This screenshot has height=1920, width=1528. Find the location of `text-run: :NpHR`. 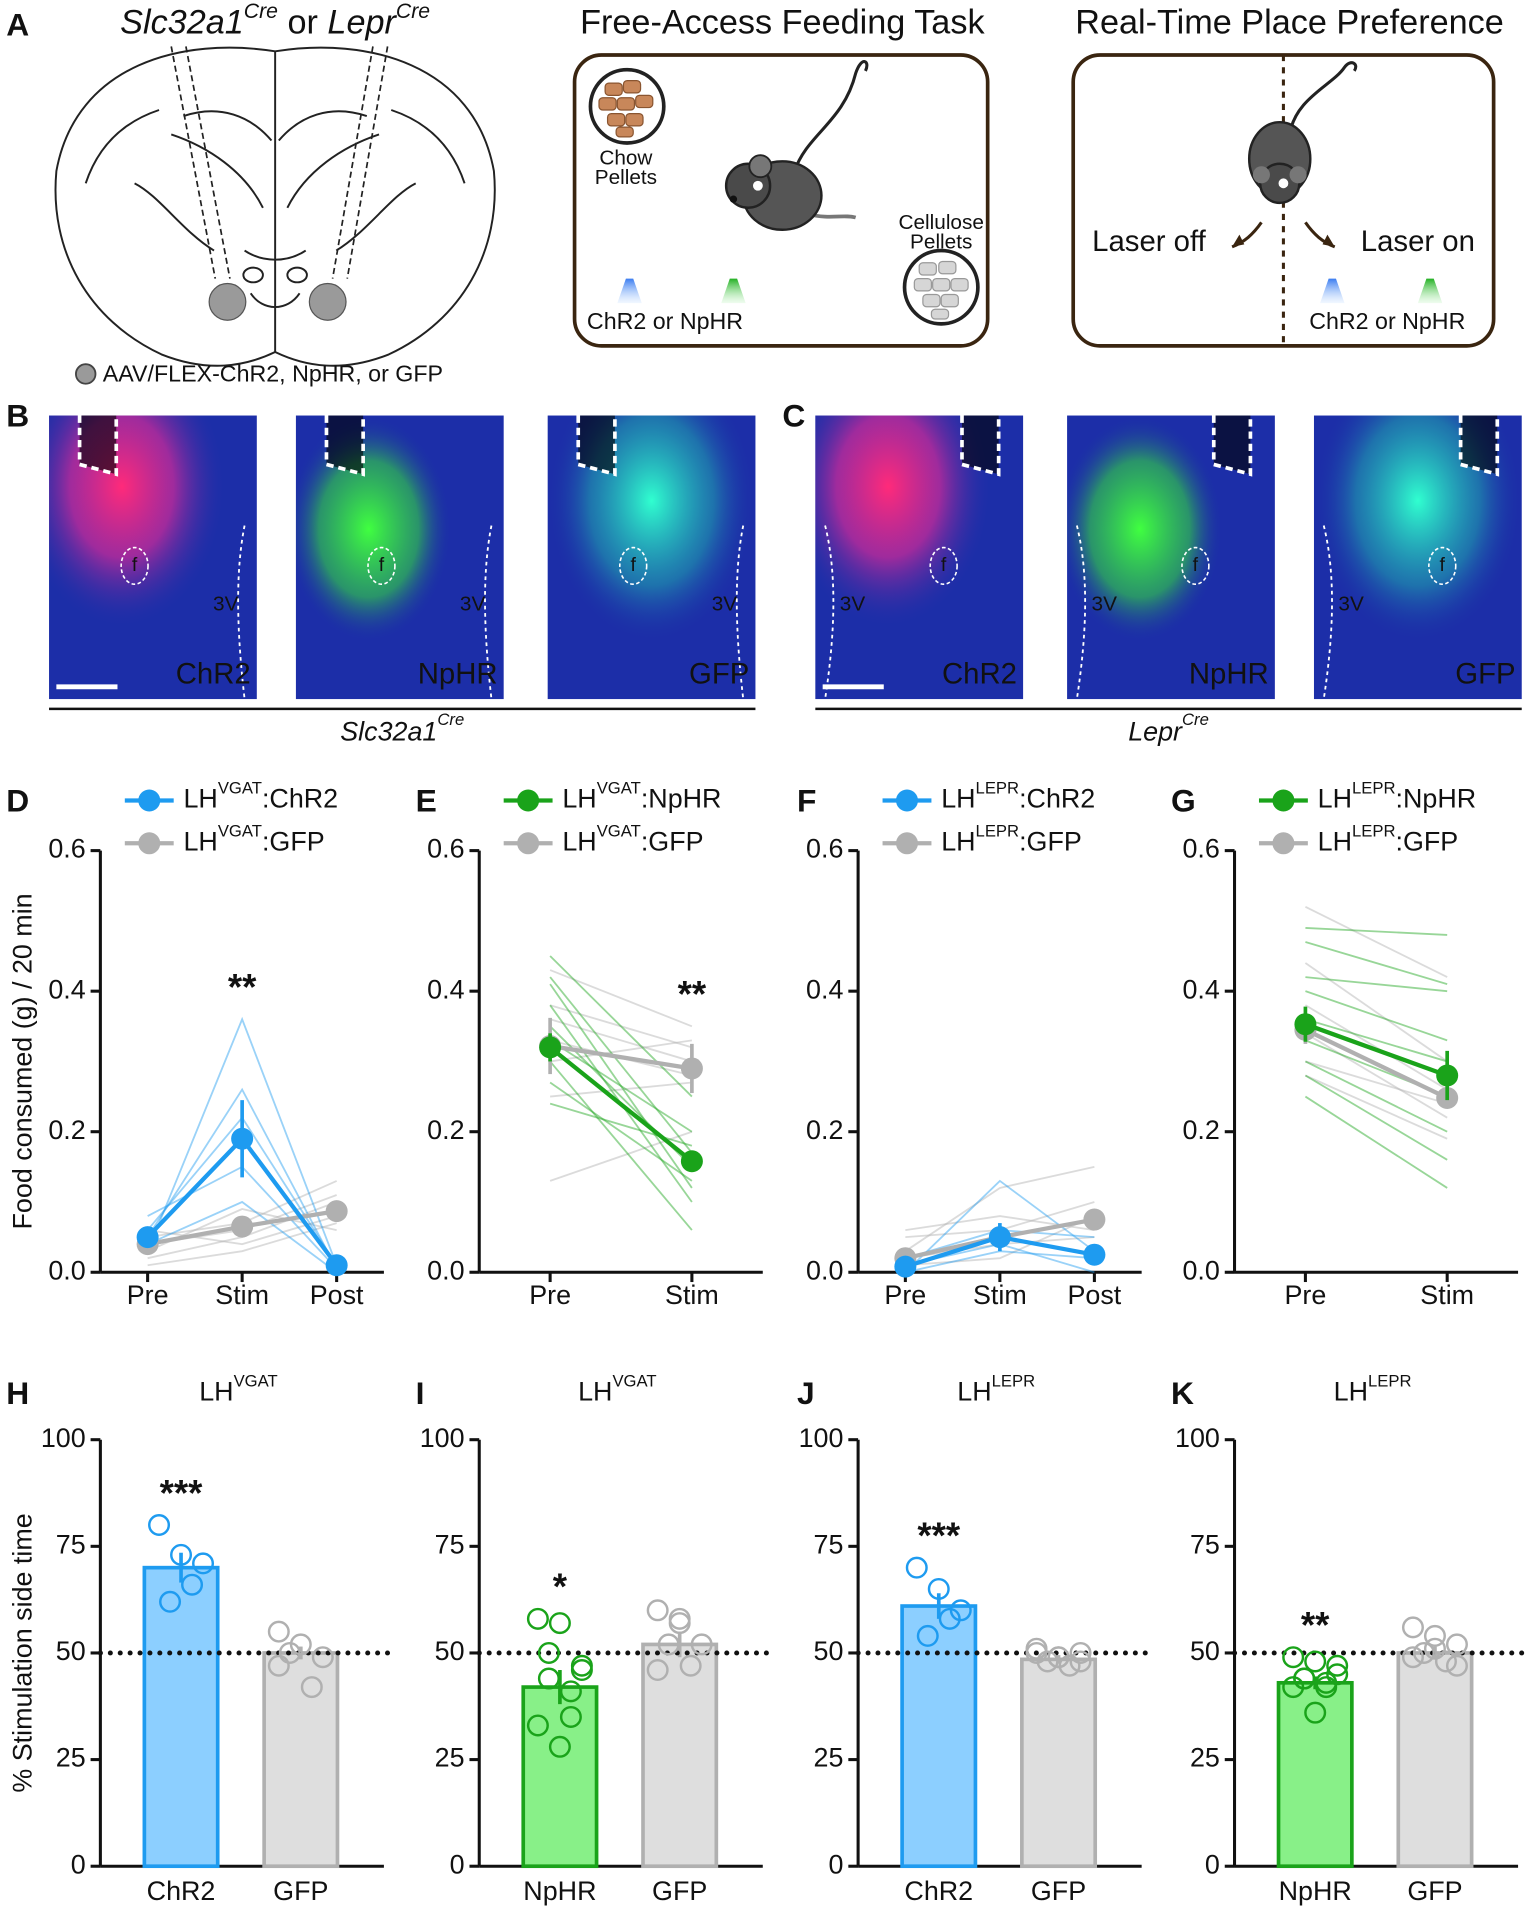

text-run: :NpHR is located at coordinates (1436, 799).